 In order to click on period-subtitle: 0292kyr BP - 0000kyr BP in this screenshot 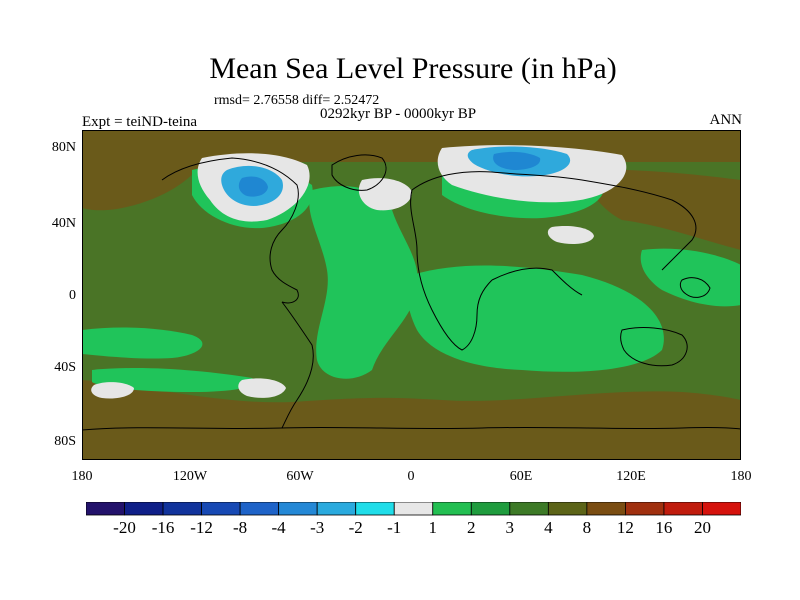, I will do `click(398, 114)`.